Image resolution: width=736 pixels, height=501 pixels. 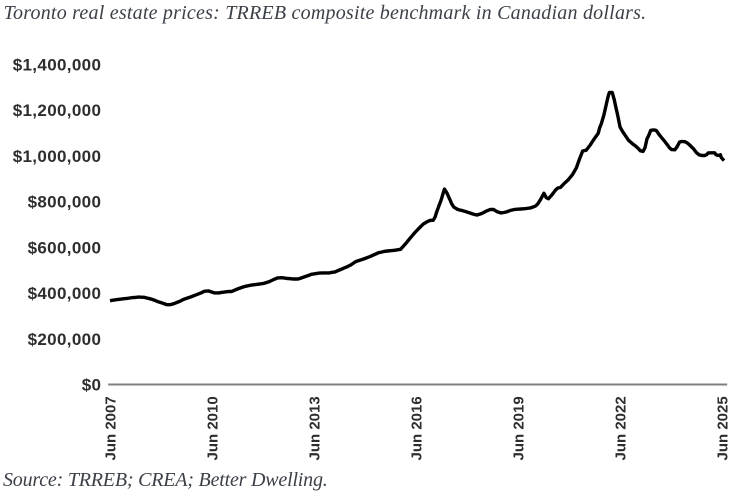 What do you see at coordinates (57, 156) in the screenshot?
I see `svg-text: $1,000,000` at bounding box center [57, 156].